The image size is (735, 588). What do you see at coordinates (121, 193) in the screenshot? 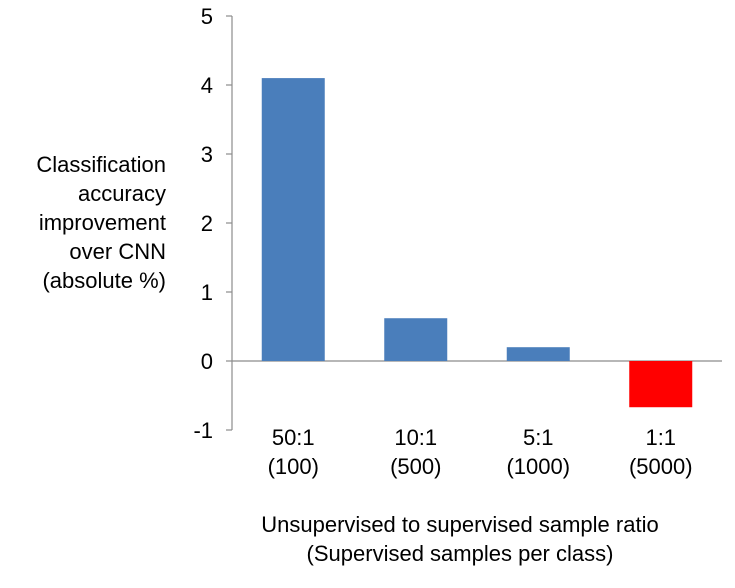
I see `y-axis-label-line: accuracy` at bounding box center [121, 193].